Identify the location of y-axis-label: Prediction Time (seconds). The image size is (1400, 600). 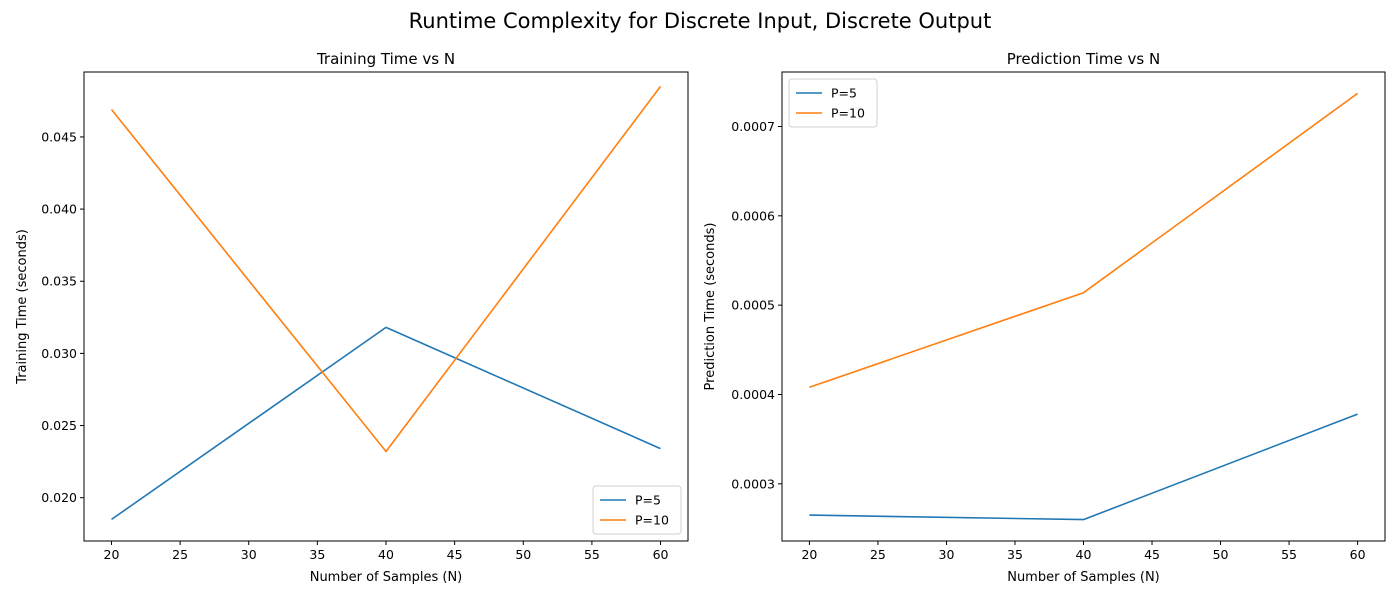
(710, 307).